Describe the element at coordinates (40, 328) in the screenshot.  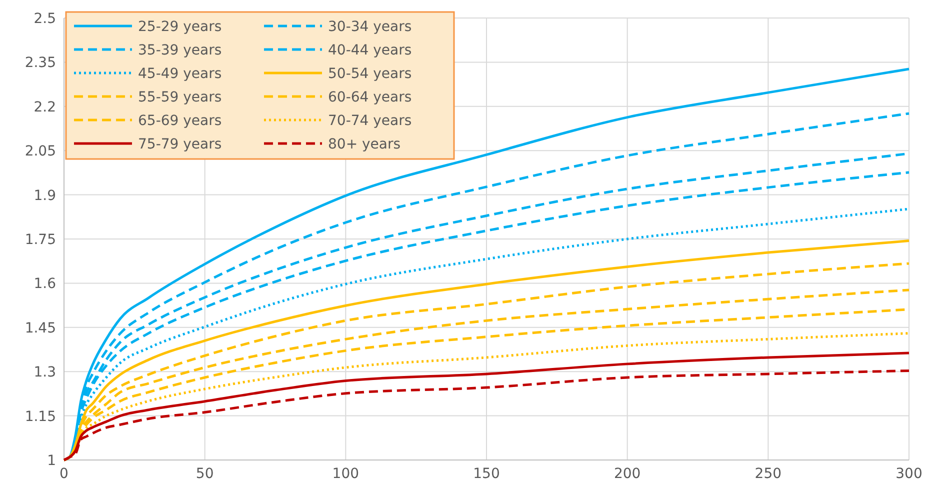
I see `y-tick-label: 1.45` at that location.